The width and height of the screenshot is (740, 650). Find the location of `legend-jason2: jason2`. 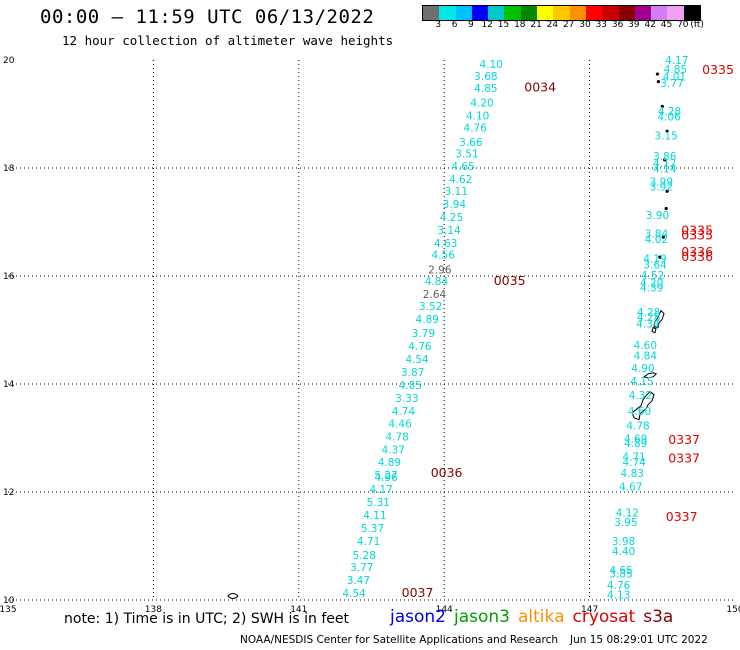

legend-jason2: jason2 is located at coordinates (418, 617).